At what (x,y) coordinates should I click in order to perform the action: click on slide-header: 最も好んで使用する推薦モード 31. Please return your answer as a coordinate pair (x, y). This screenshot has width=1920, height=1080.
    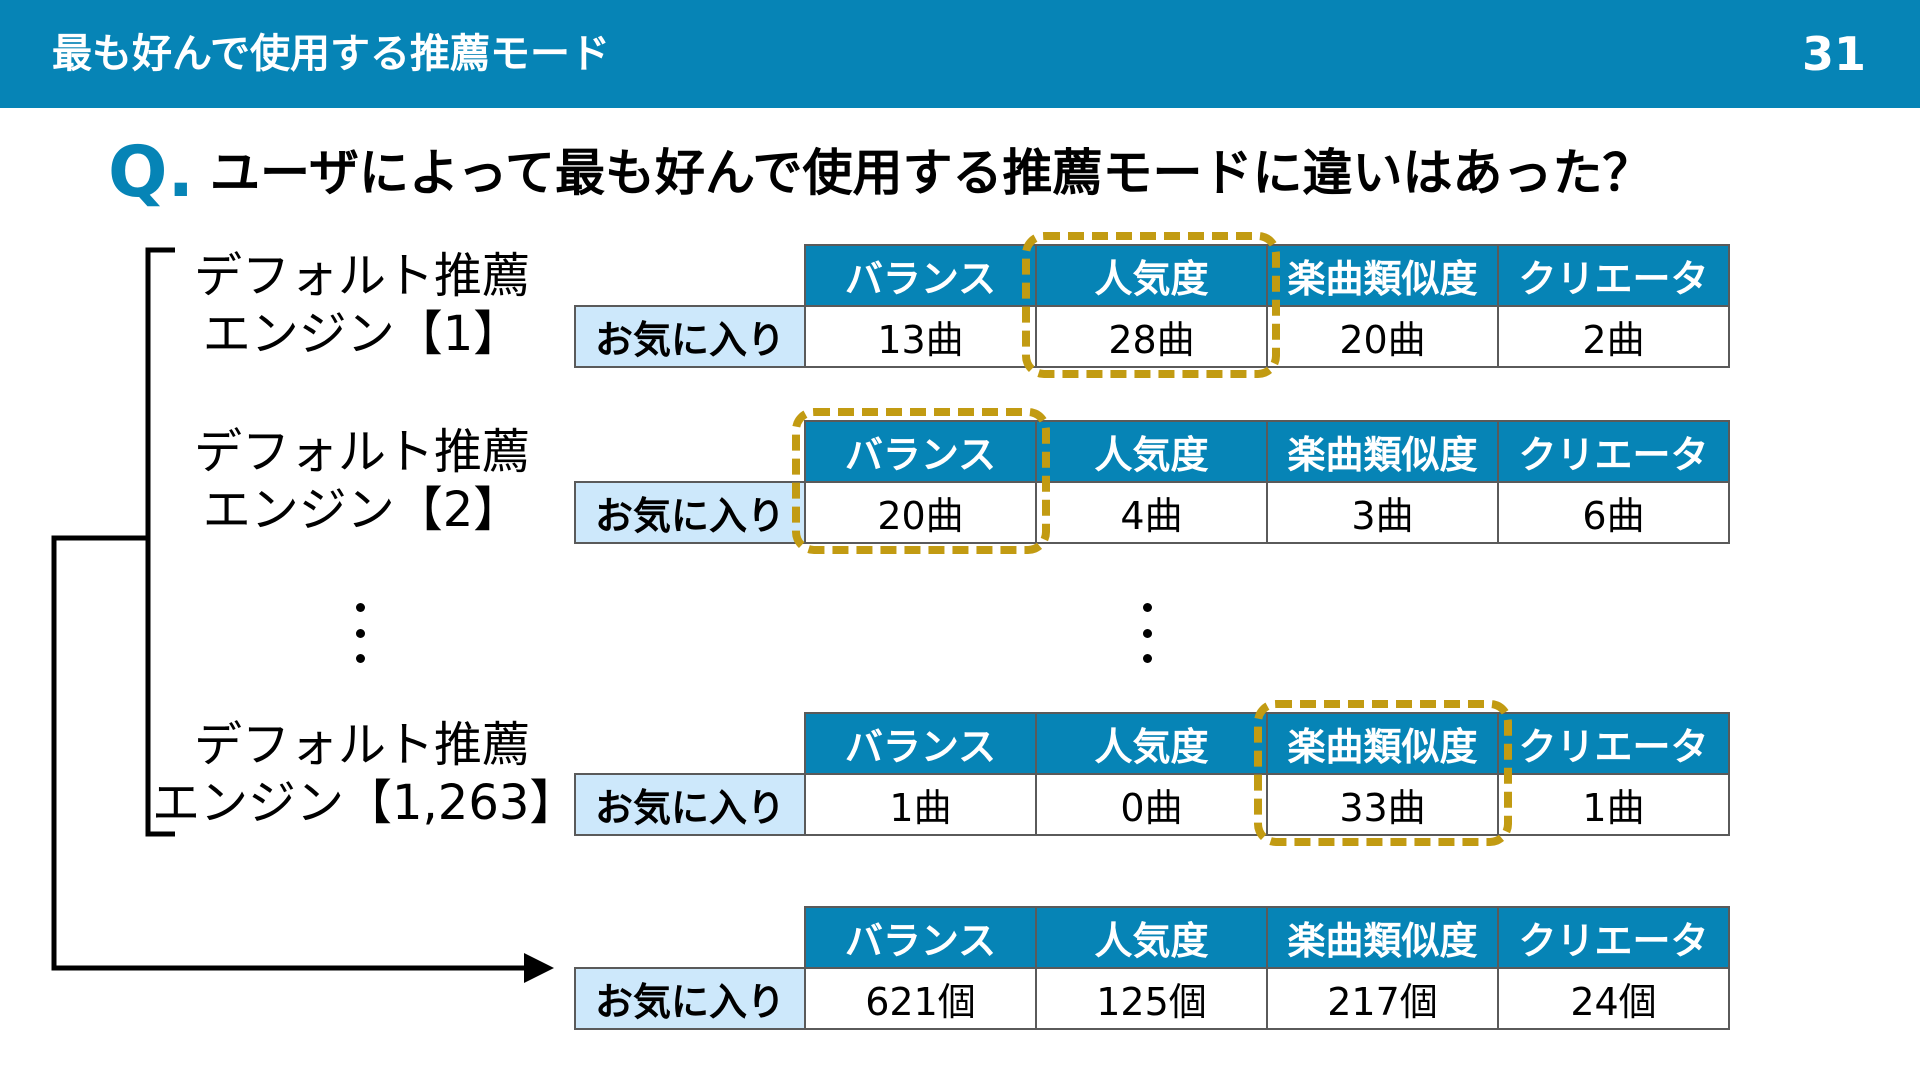
    Looking at the image, I should click on (960, 54).